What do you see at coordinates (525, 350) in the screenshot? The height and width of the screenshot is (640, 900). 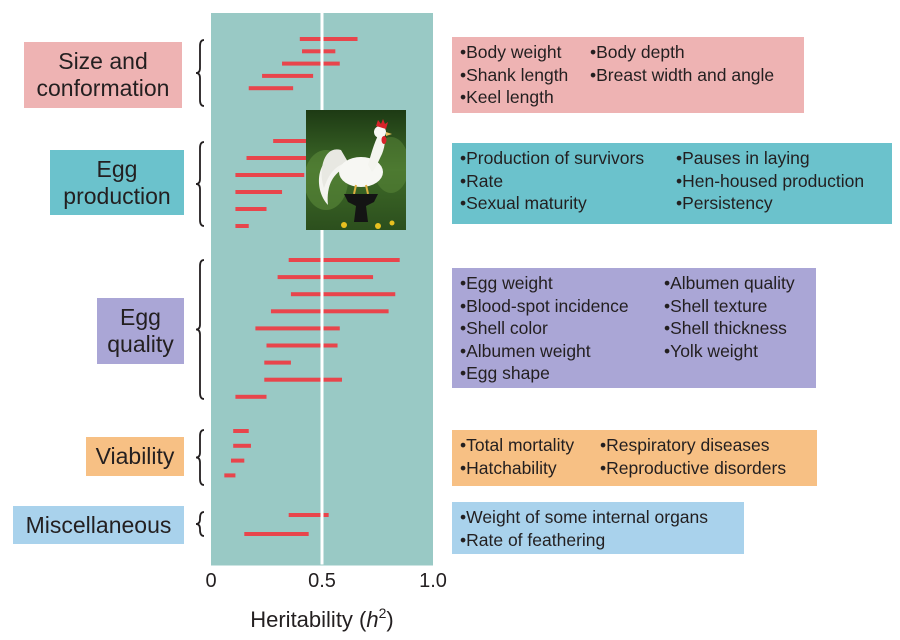 I see `trait-item: •Albumen weight` at bounding box center [525, 350].